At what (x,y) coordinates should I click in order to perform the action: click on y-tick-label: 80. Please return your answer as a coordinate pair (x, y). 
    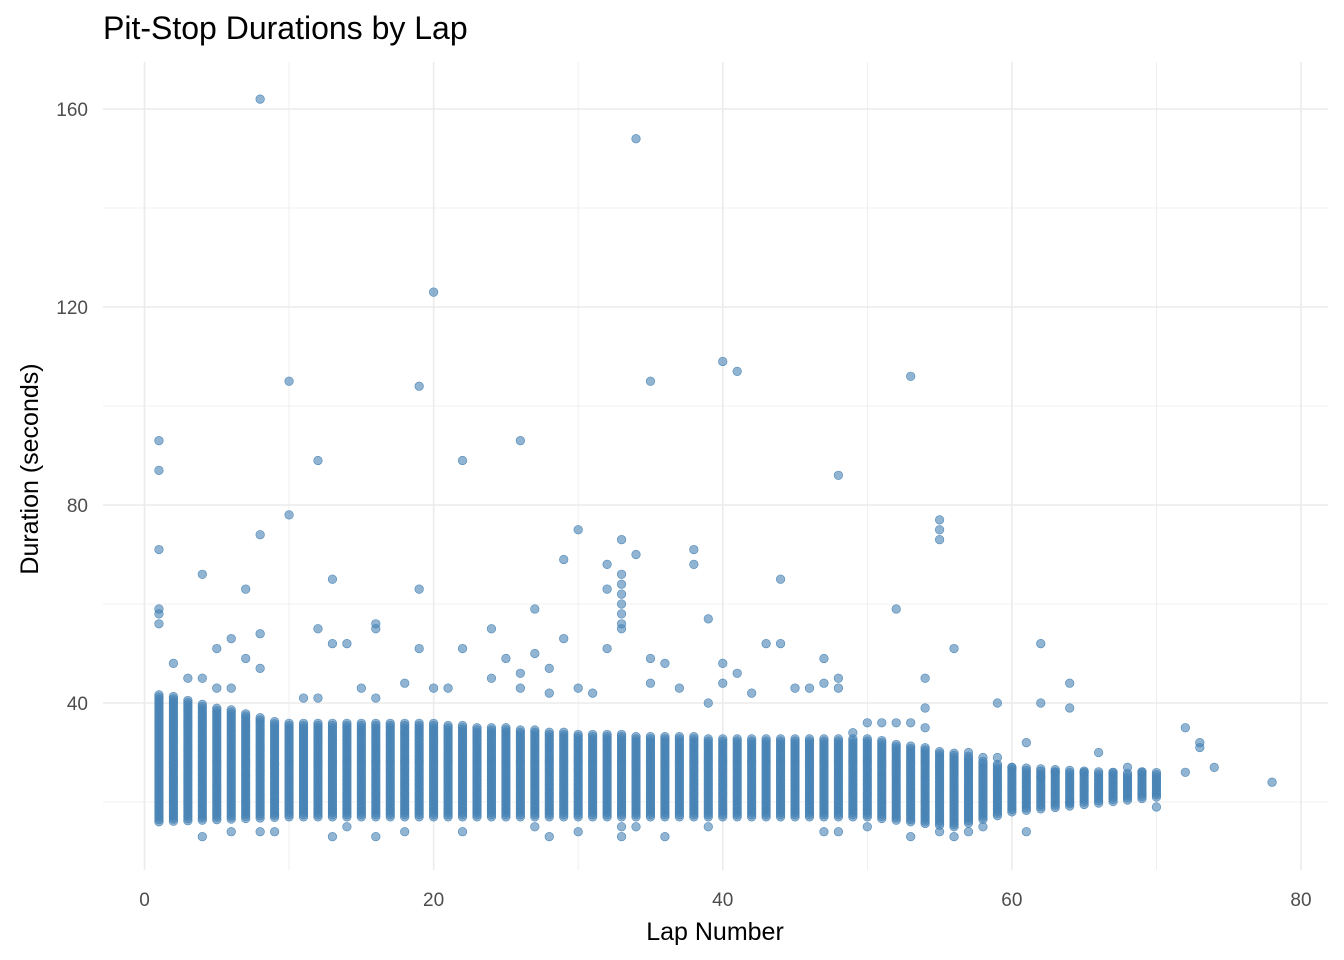
    Looking at the image, I should click on (77, 506).